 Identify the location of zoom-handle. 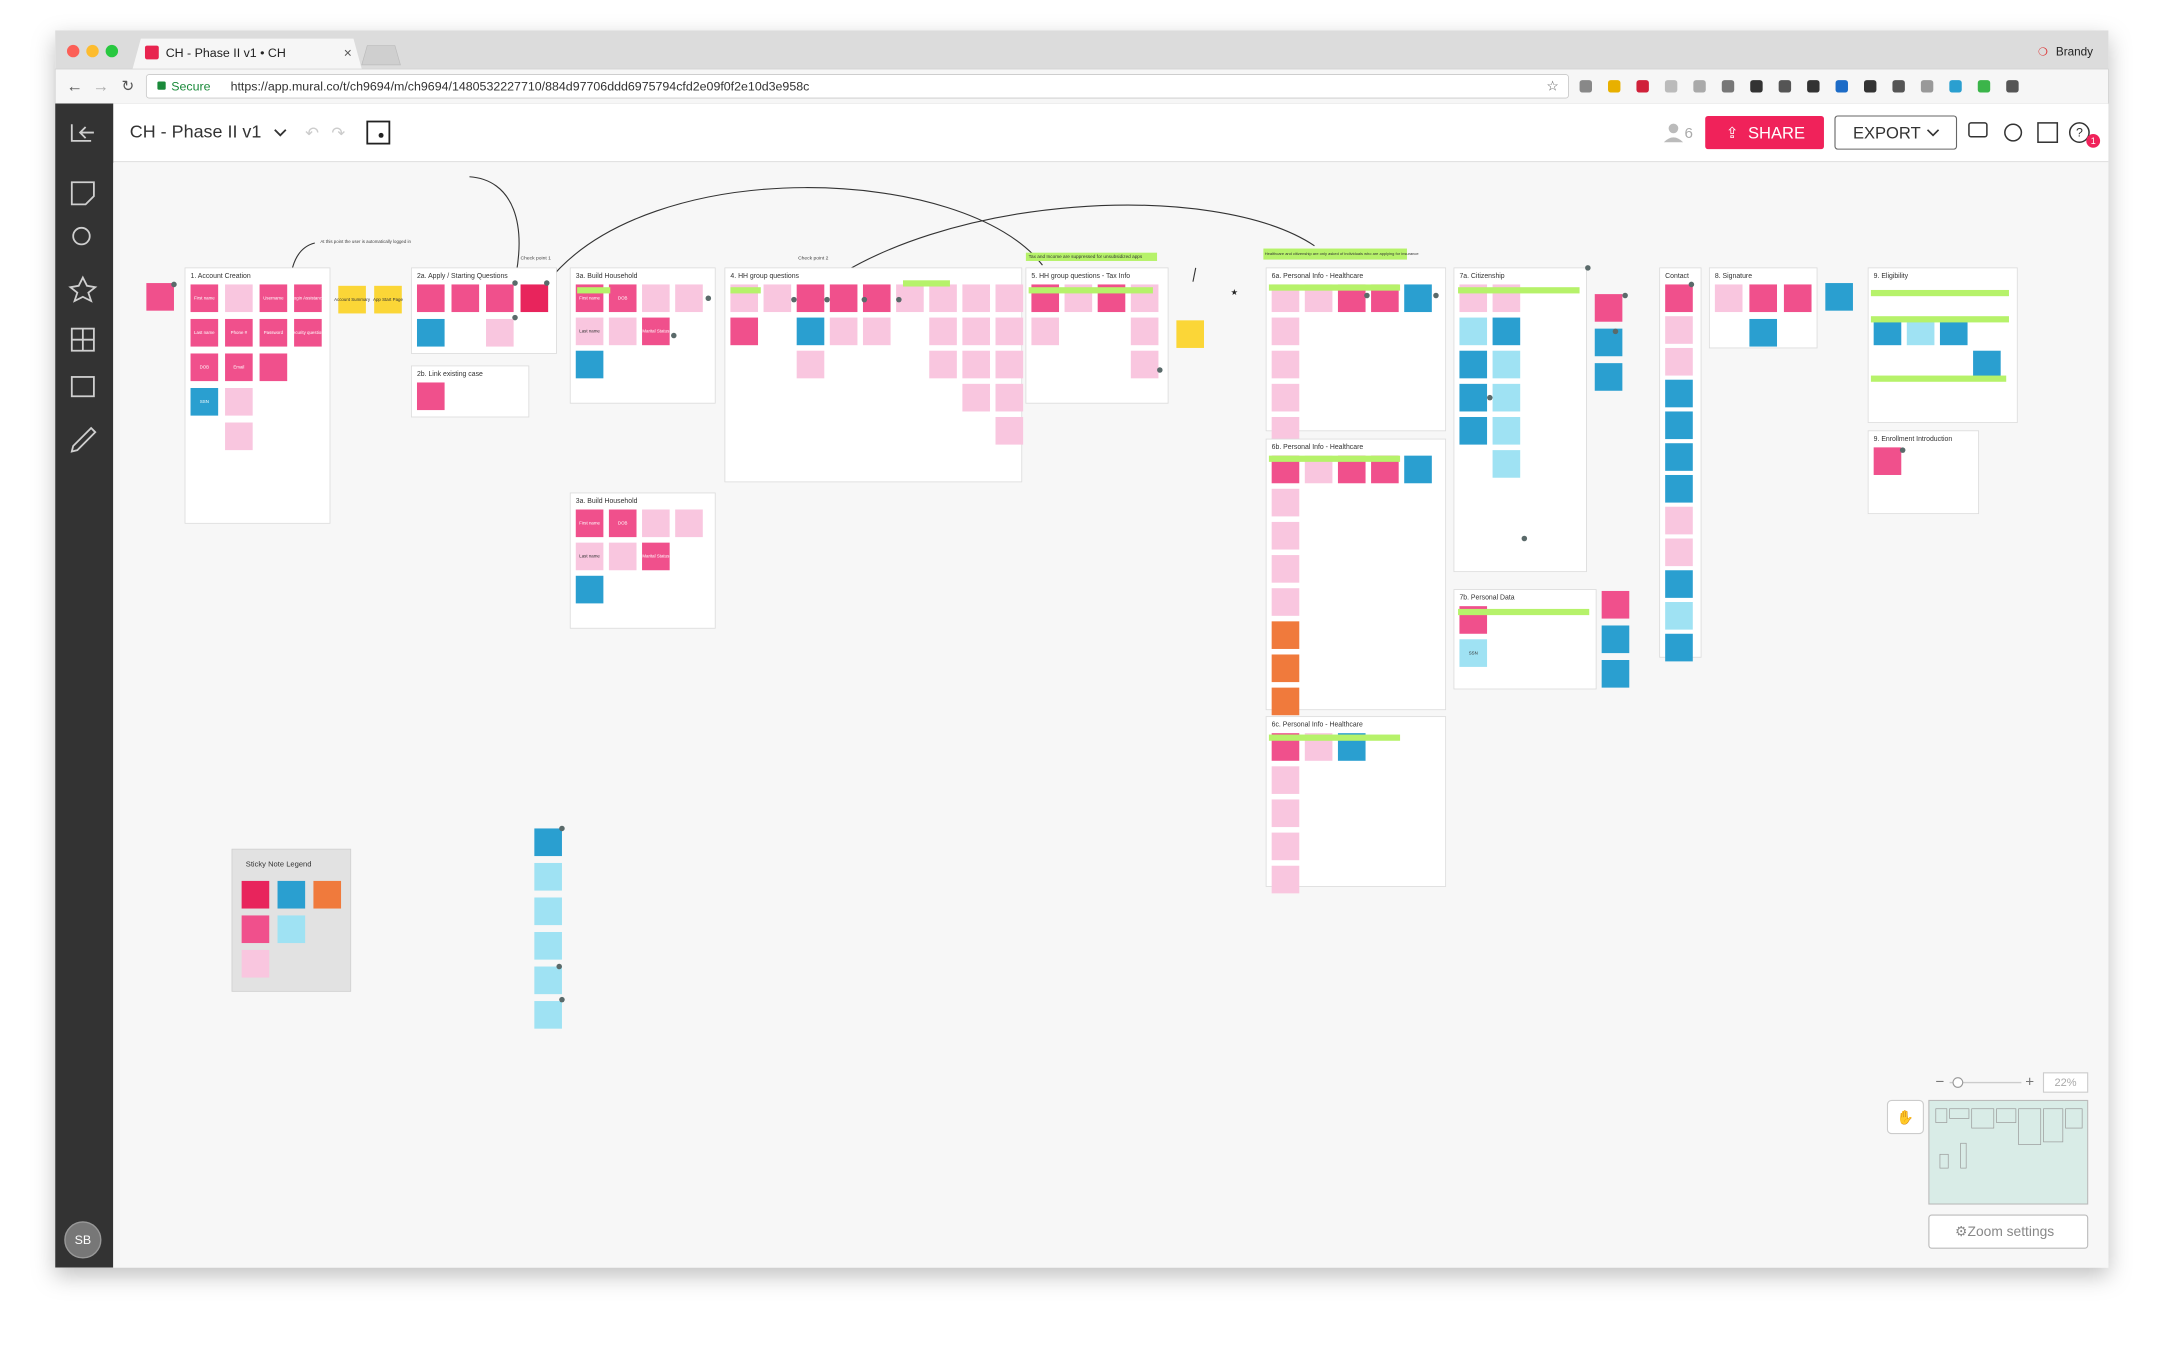
(1958, 1082).